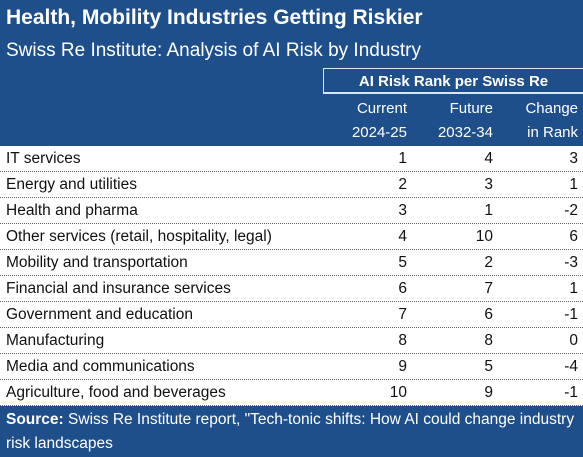  I want to click on column-header-line: 2032-34, so click(465, 132).